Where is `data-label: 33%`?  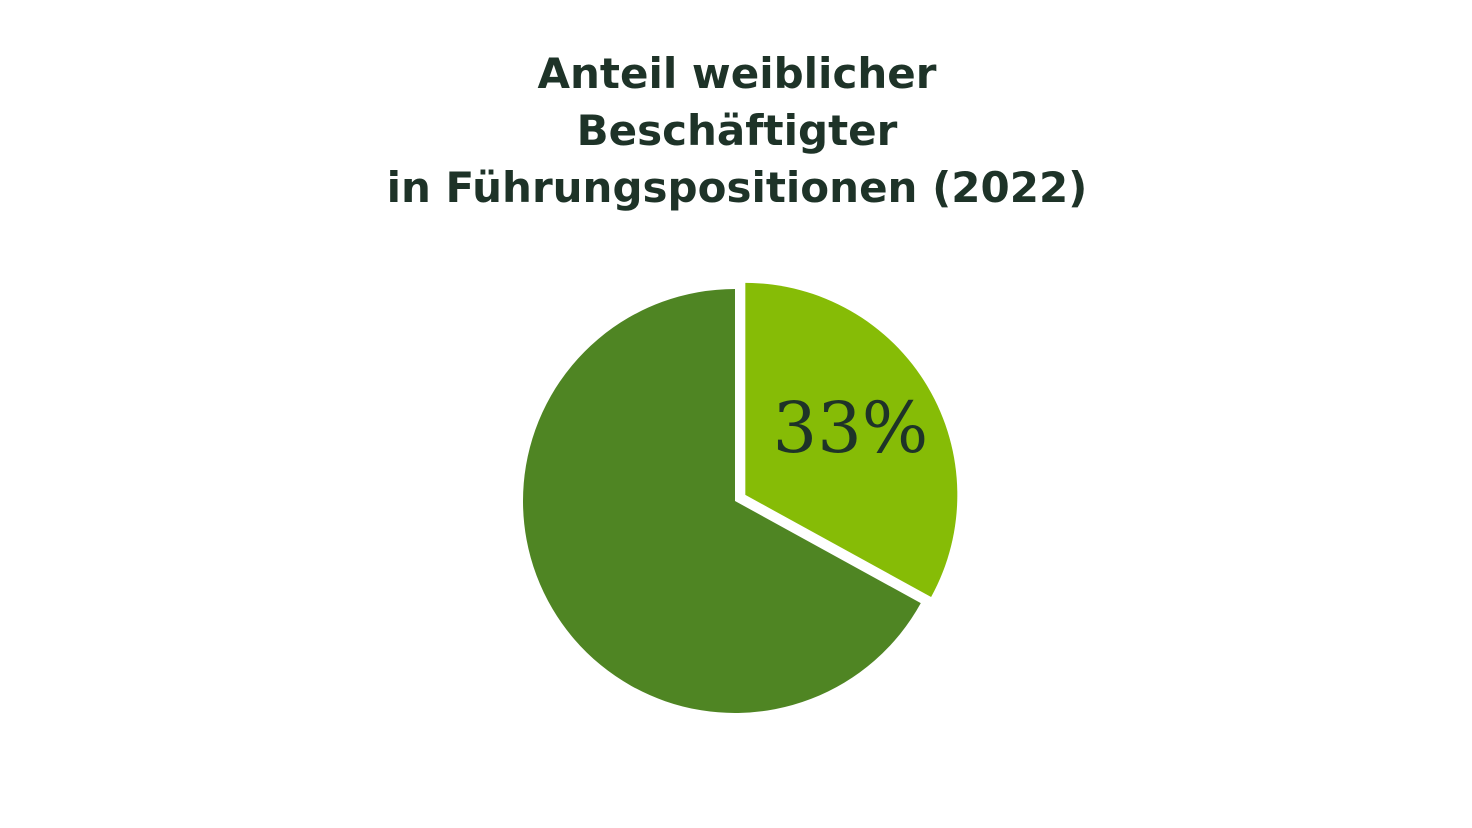 data-label: 33% is located at coordinates (851, 428).